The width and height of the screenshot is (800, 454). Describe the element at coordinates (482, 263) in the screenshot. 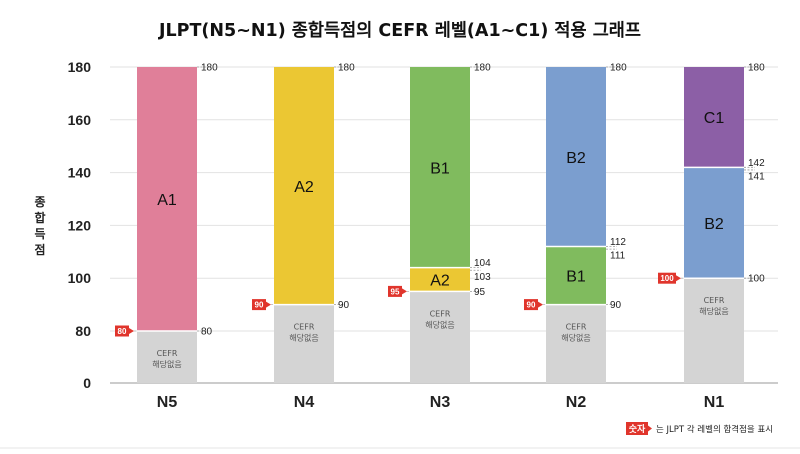

I see `boundary-value-label: 104` at that location.